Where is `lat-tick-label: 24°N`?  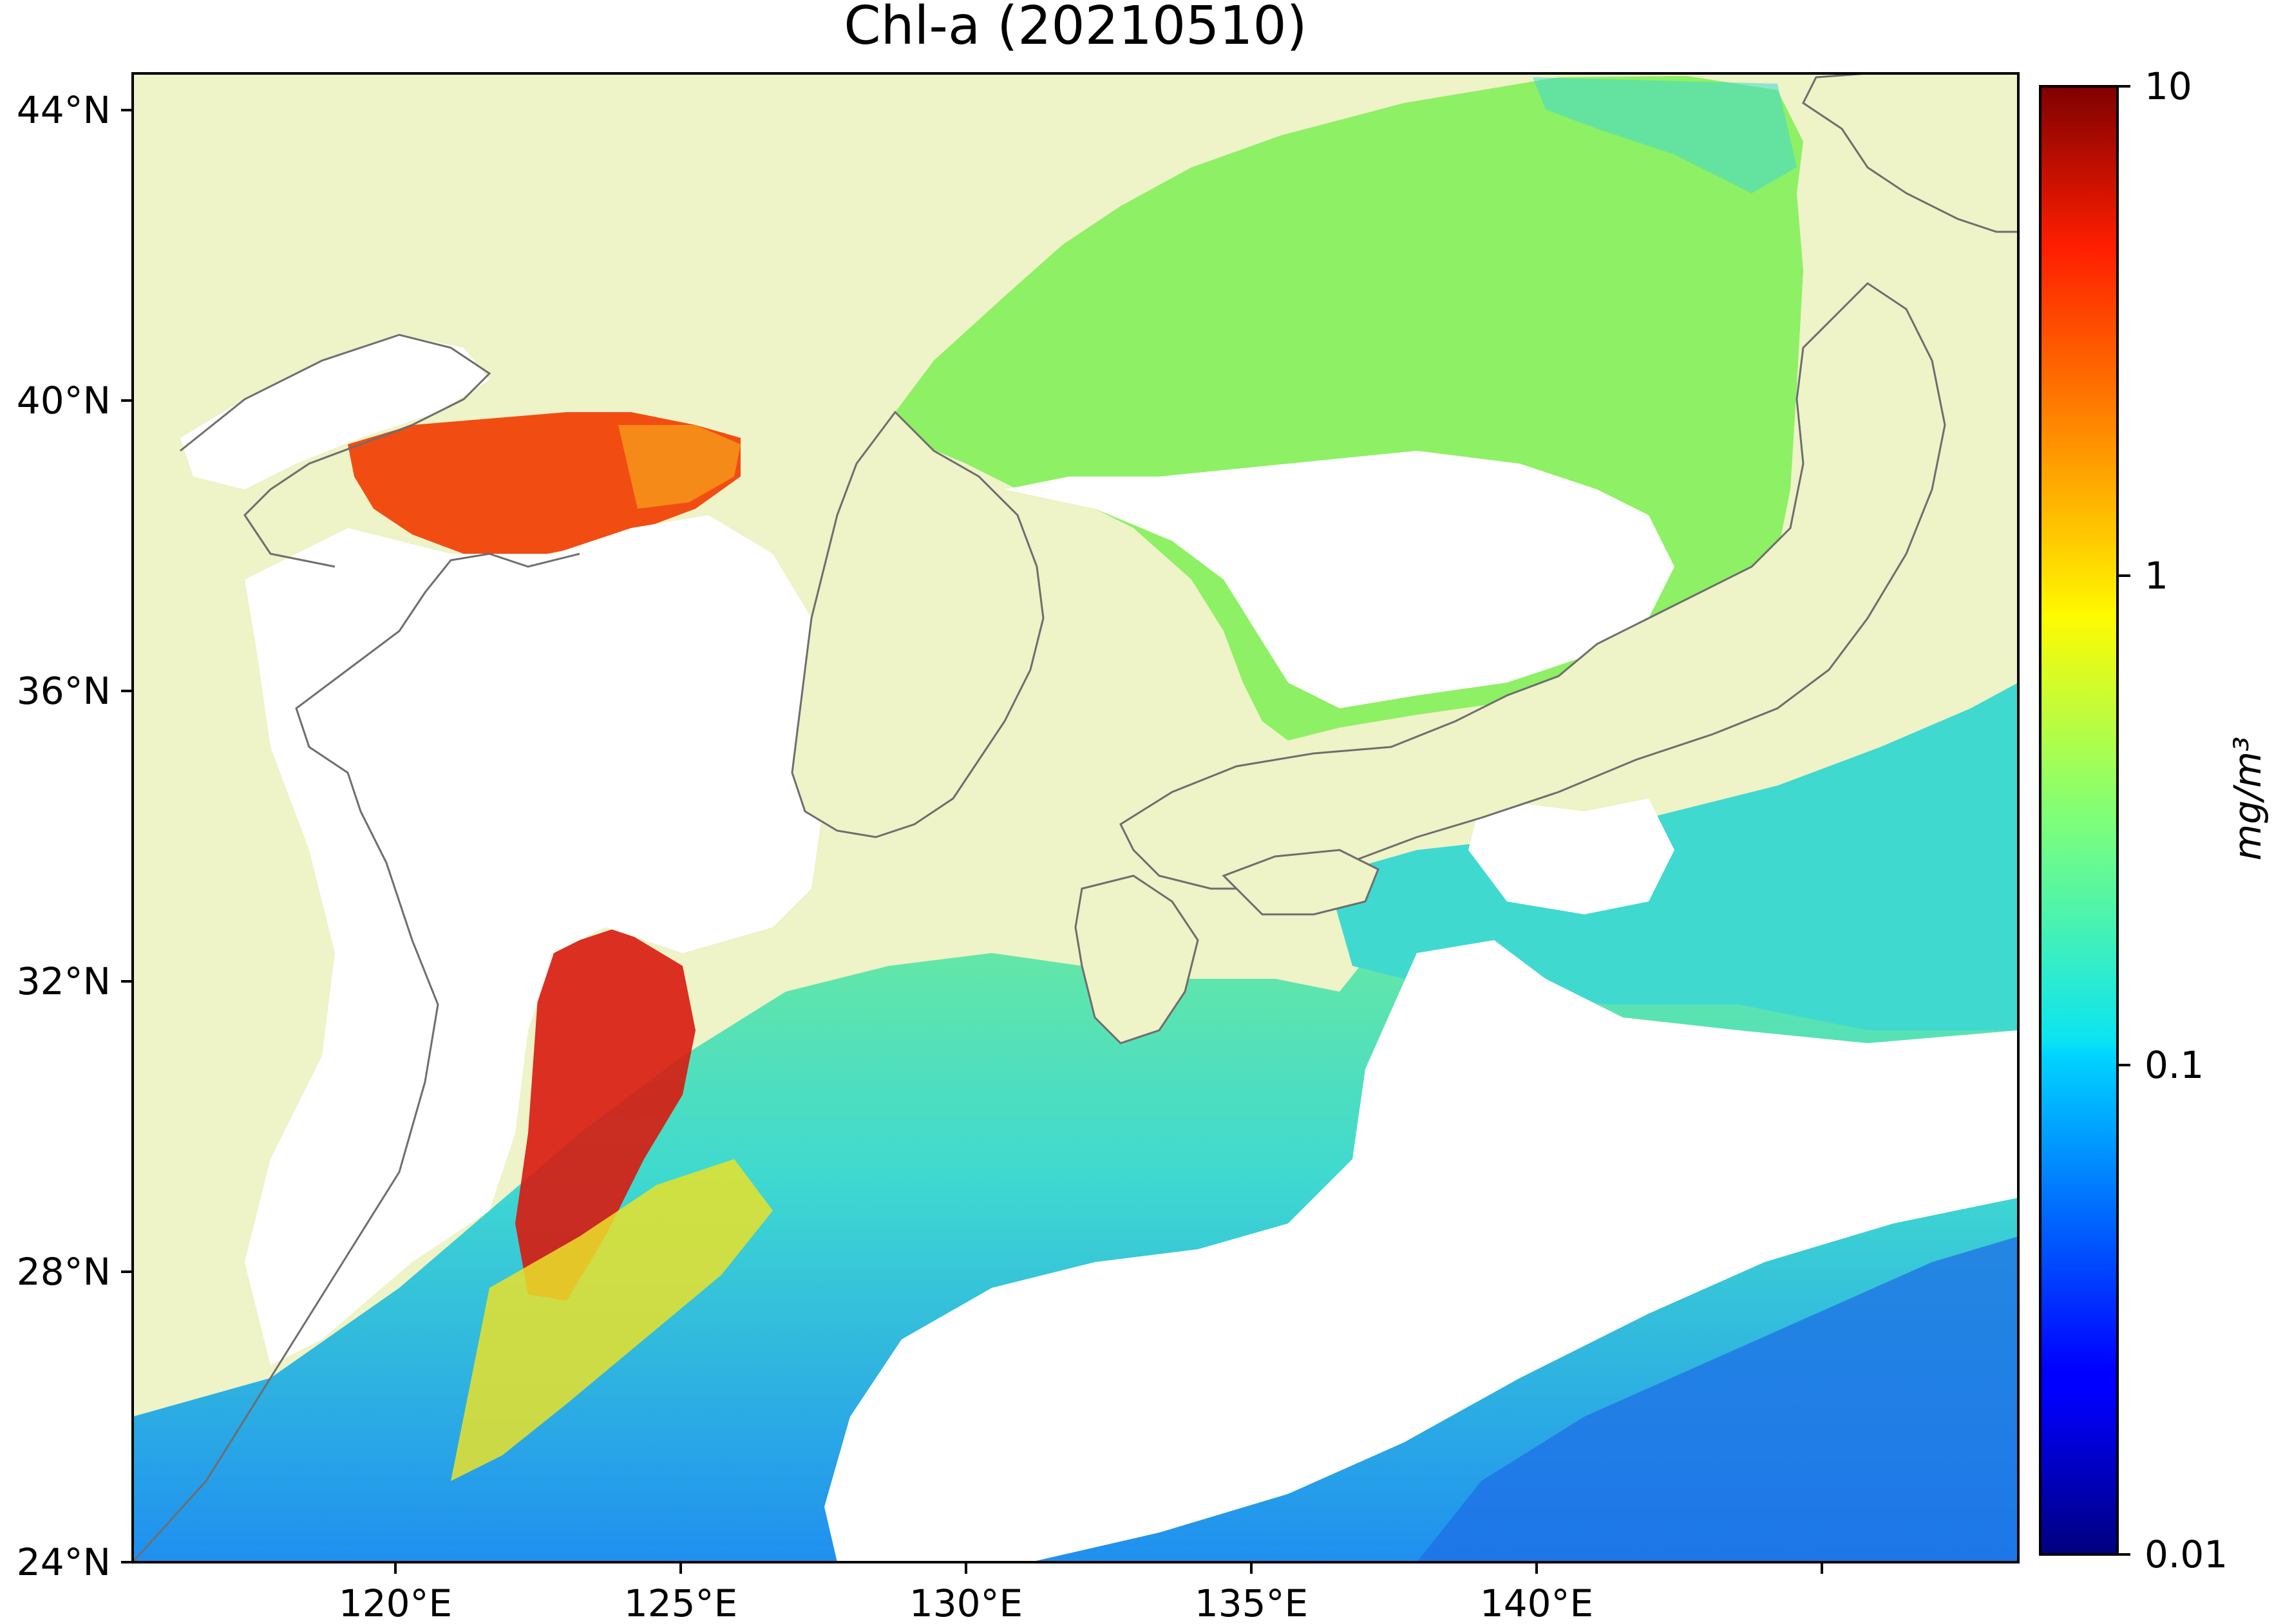 lat-tick-label: 24°N is located at coordinates (64, 1562).